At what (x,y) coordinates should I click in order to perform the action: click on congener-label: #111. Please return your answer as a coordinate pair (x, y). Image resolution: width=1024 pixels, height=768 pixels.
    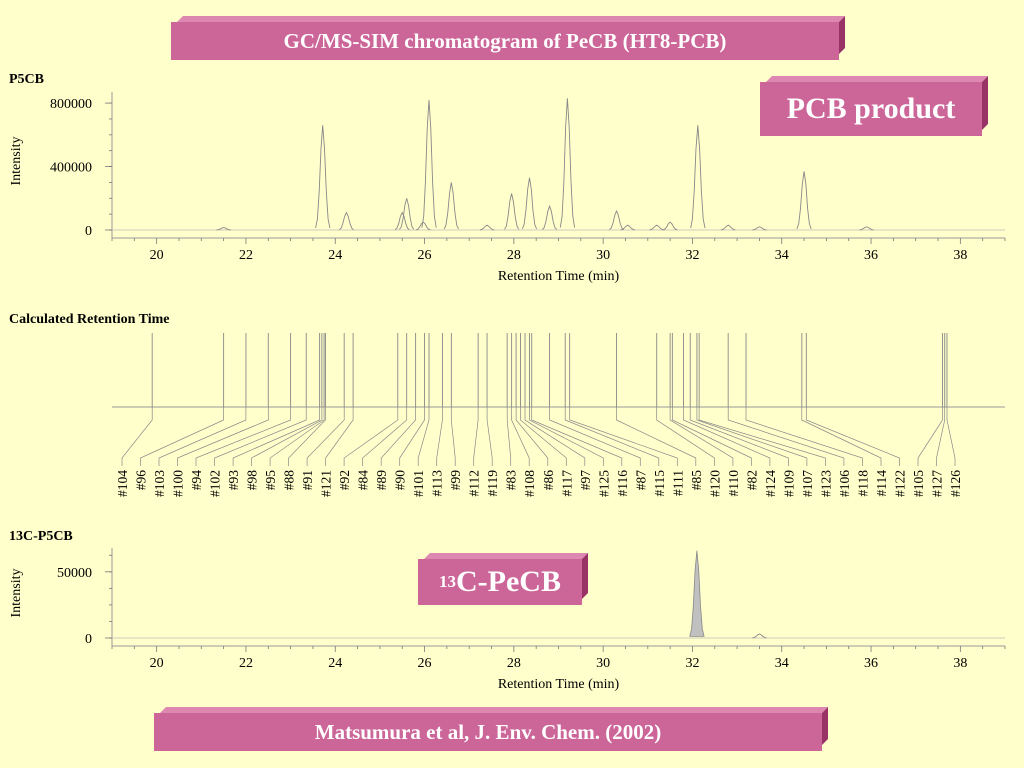
    Looking at the image, I should click on (677, 483).